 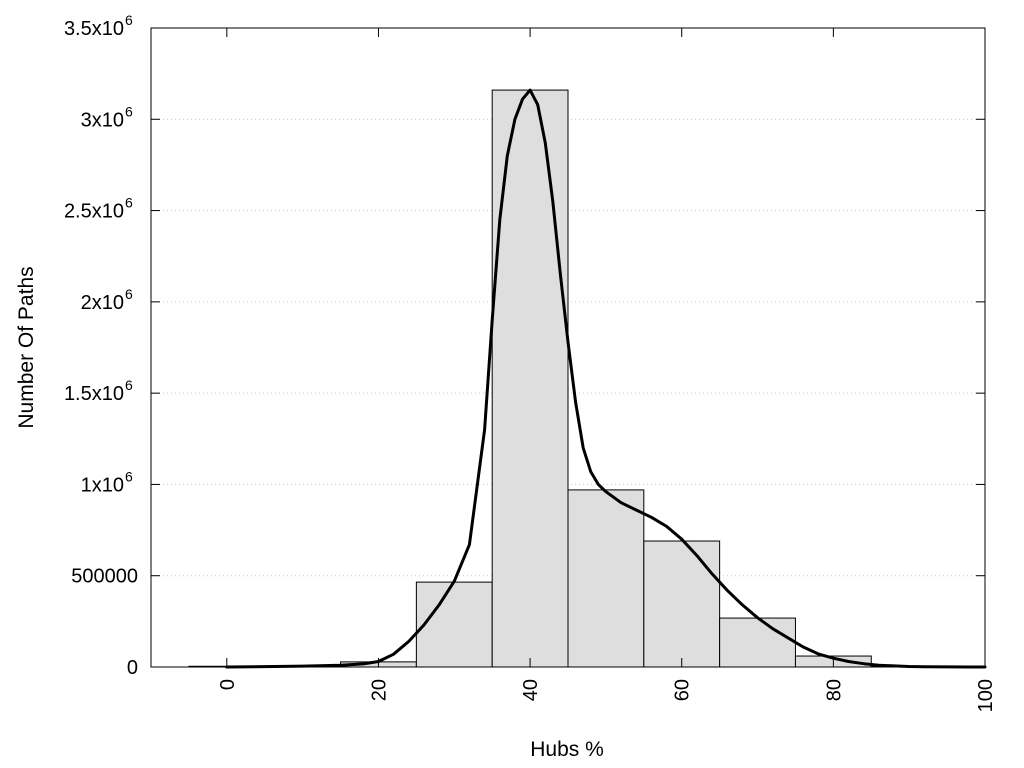 What do you see at coordinates (379, 690) in the screenshot?
I see `x-tick-label: 20` at bounding box center [379, 690].